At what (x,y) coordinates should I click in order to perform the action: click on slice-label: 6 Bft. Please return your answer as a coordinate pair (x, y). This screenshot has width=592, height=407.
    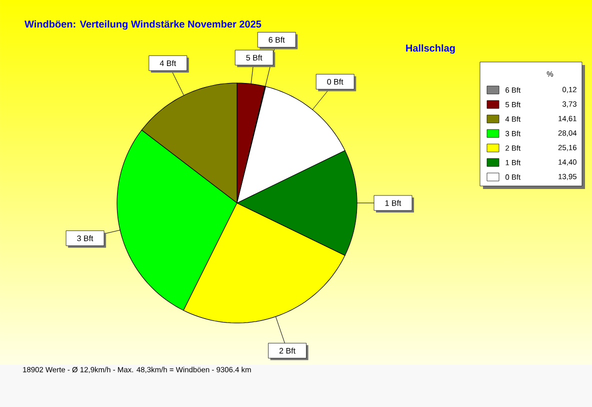
    Looking at the image, I should click on (276, 39).